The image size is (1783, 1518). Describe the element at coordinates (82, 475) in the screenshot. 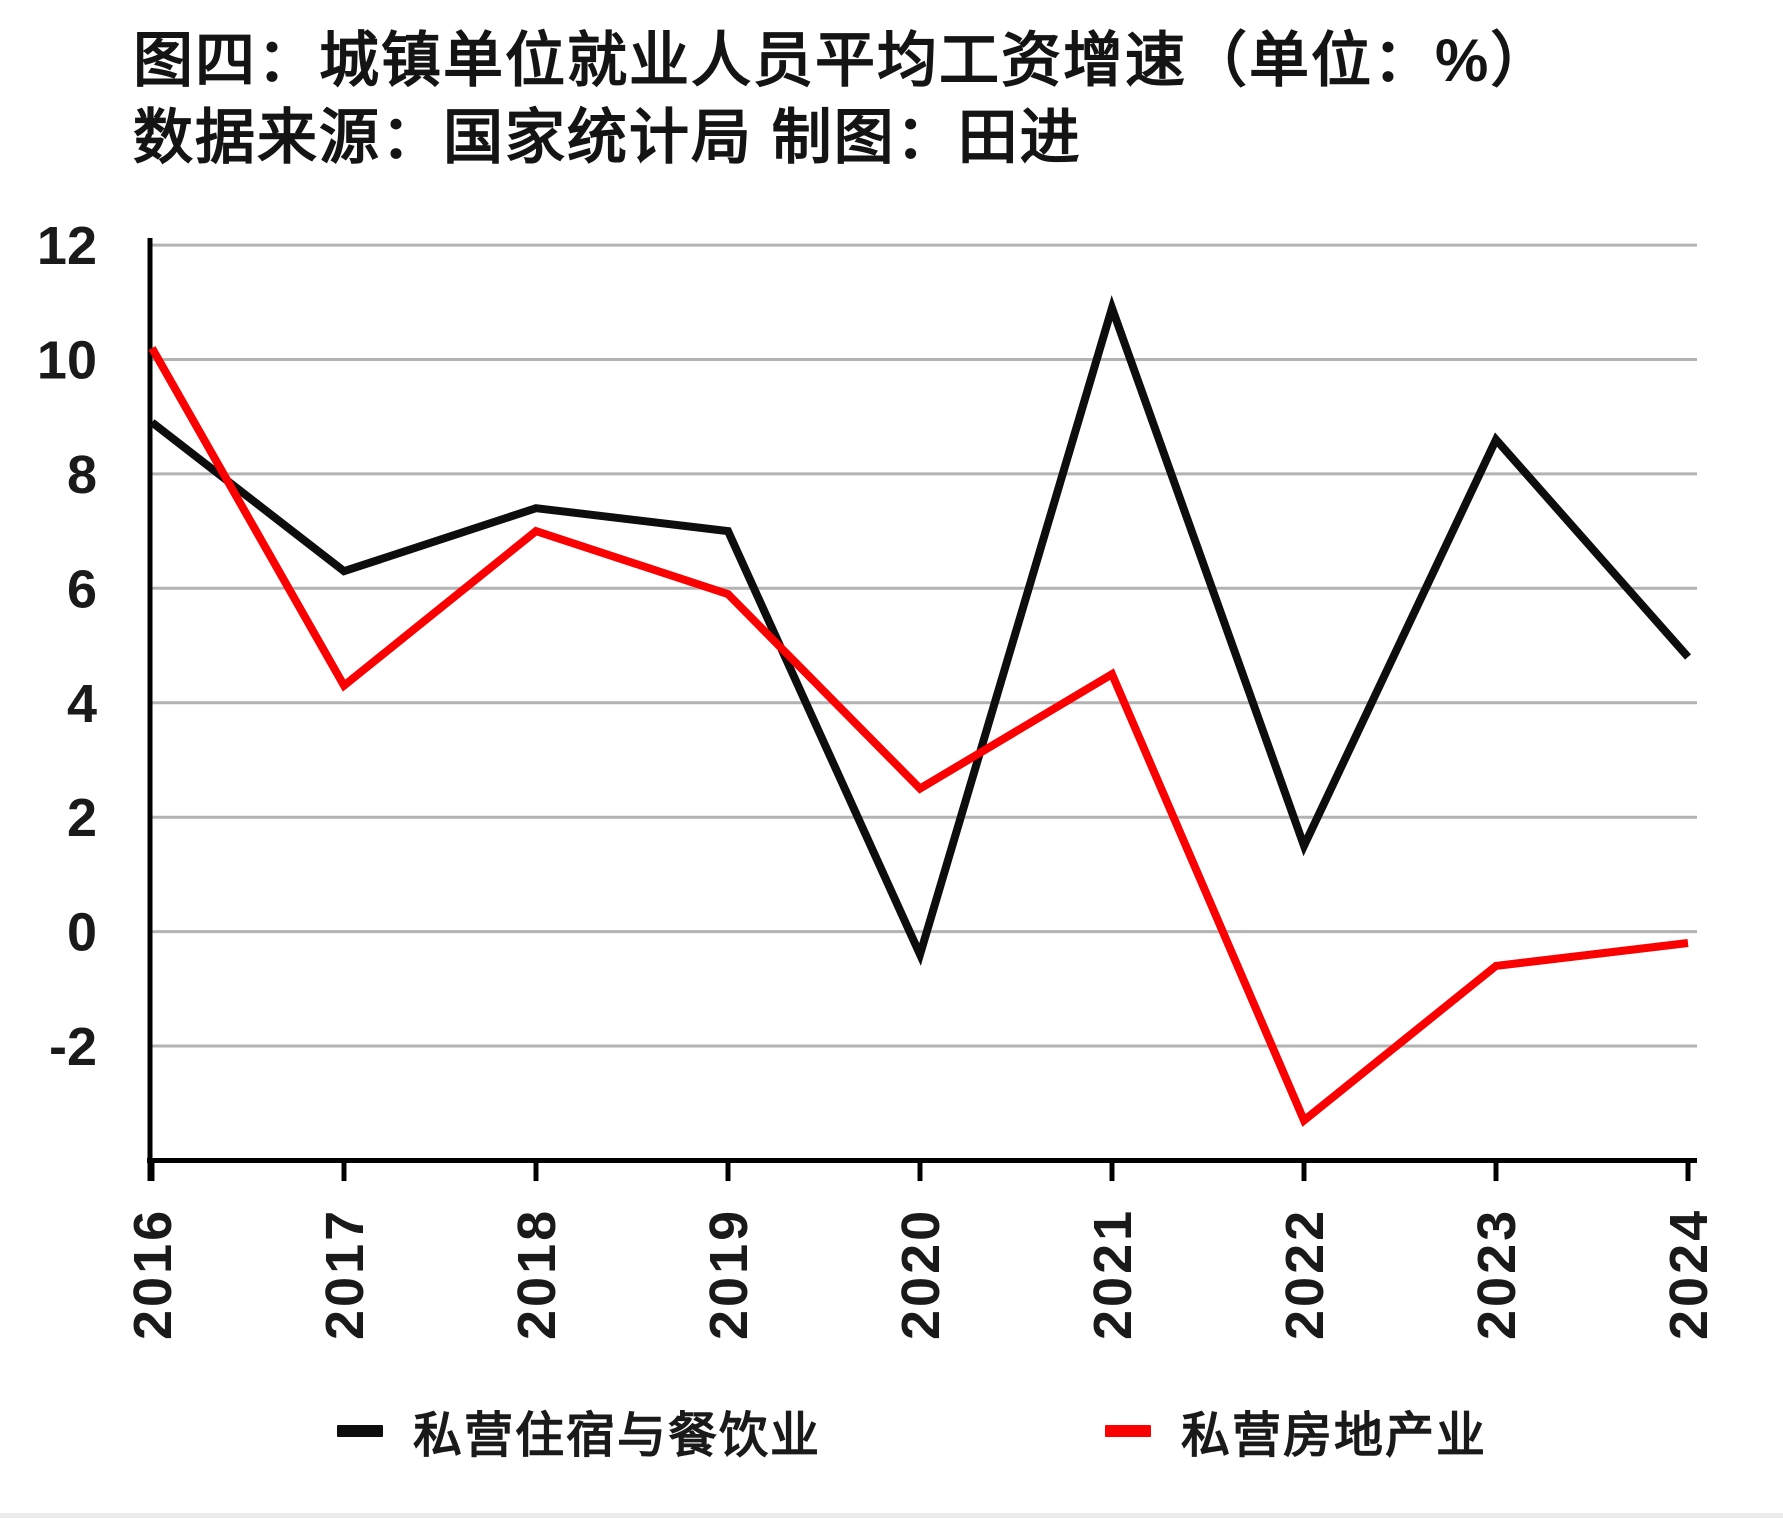

I see `y-axis-label-8: 8` at that location.